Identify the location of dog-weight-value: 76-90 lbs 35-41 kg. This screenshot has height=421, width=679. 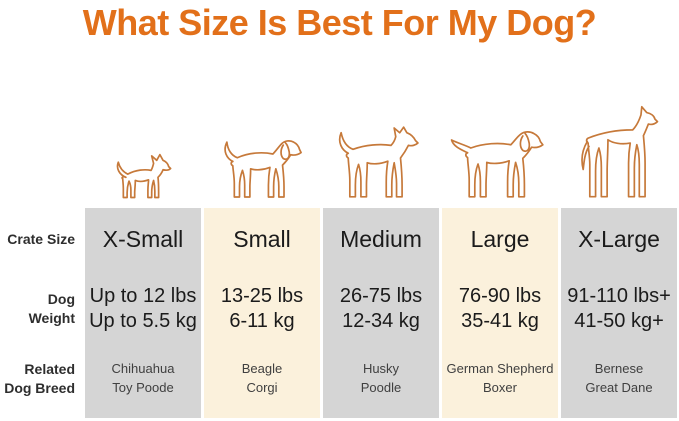
(500, 308).